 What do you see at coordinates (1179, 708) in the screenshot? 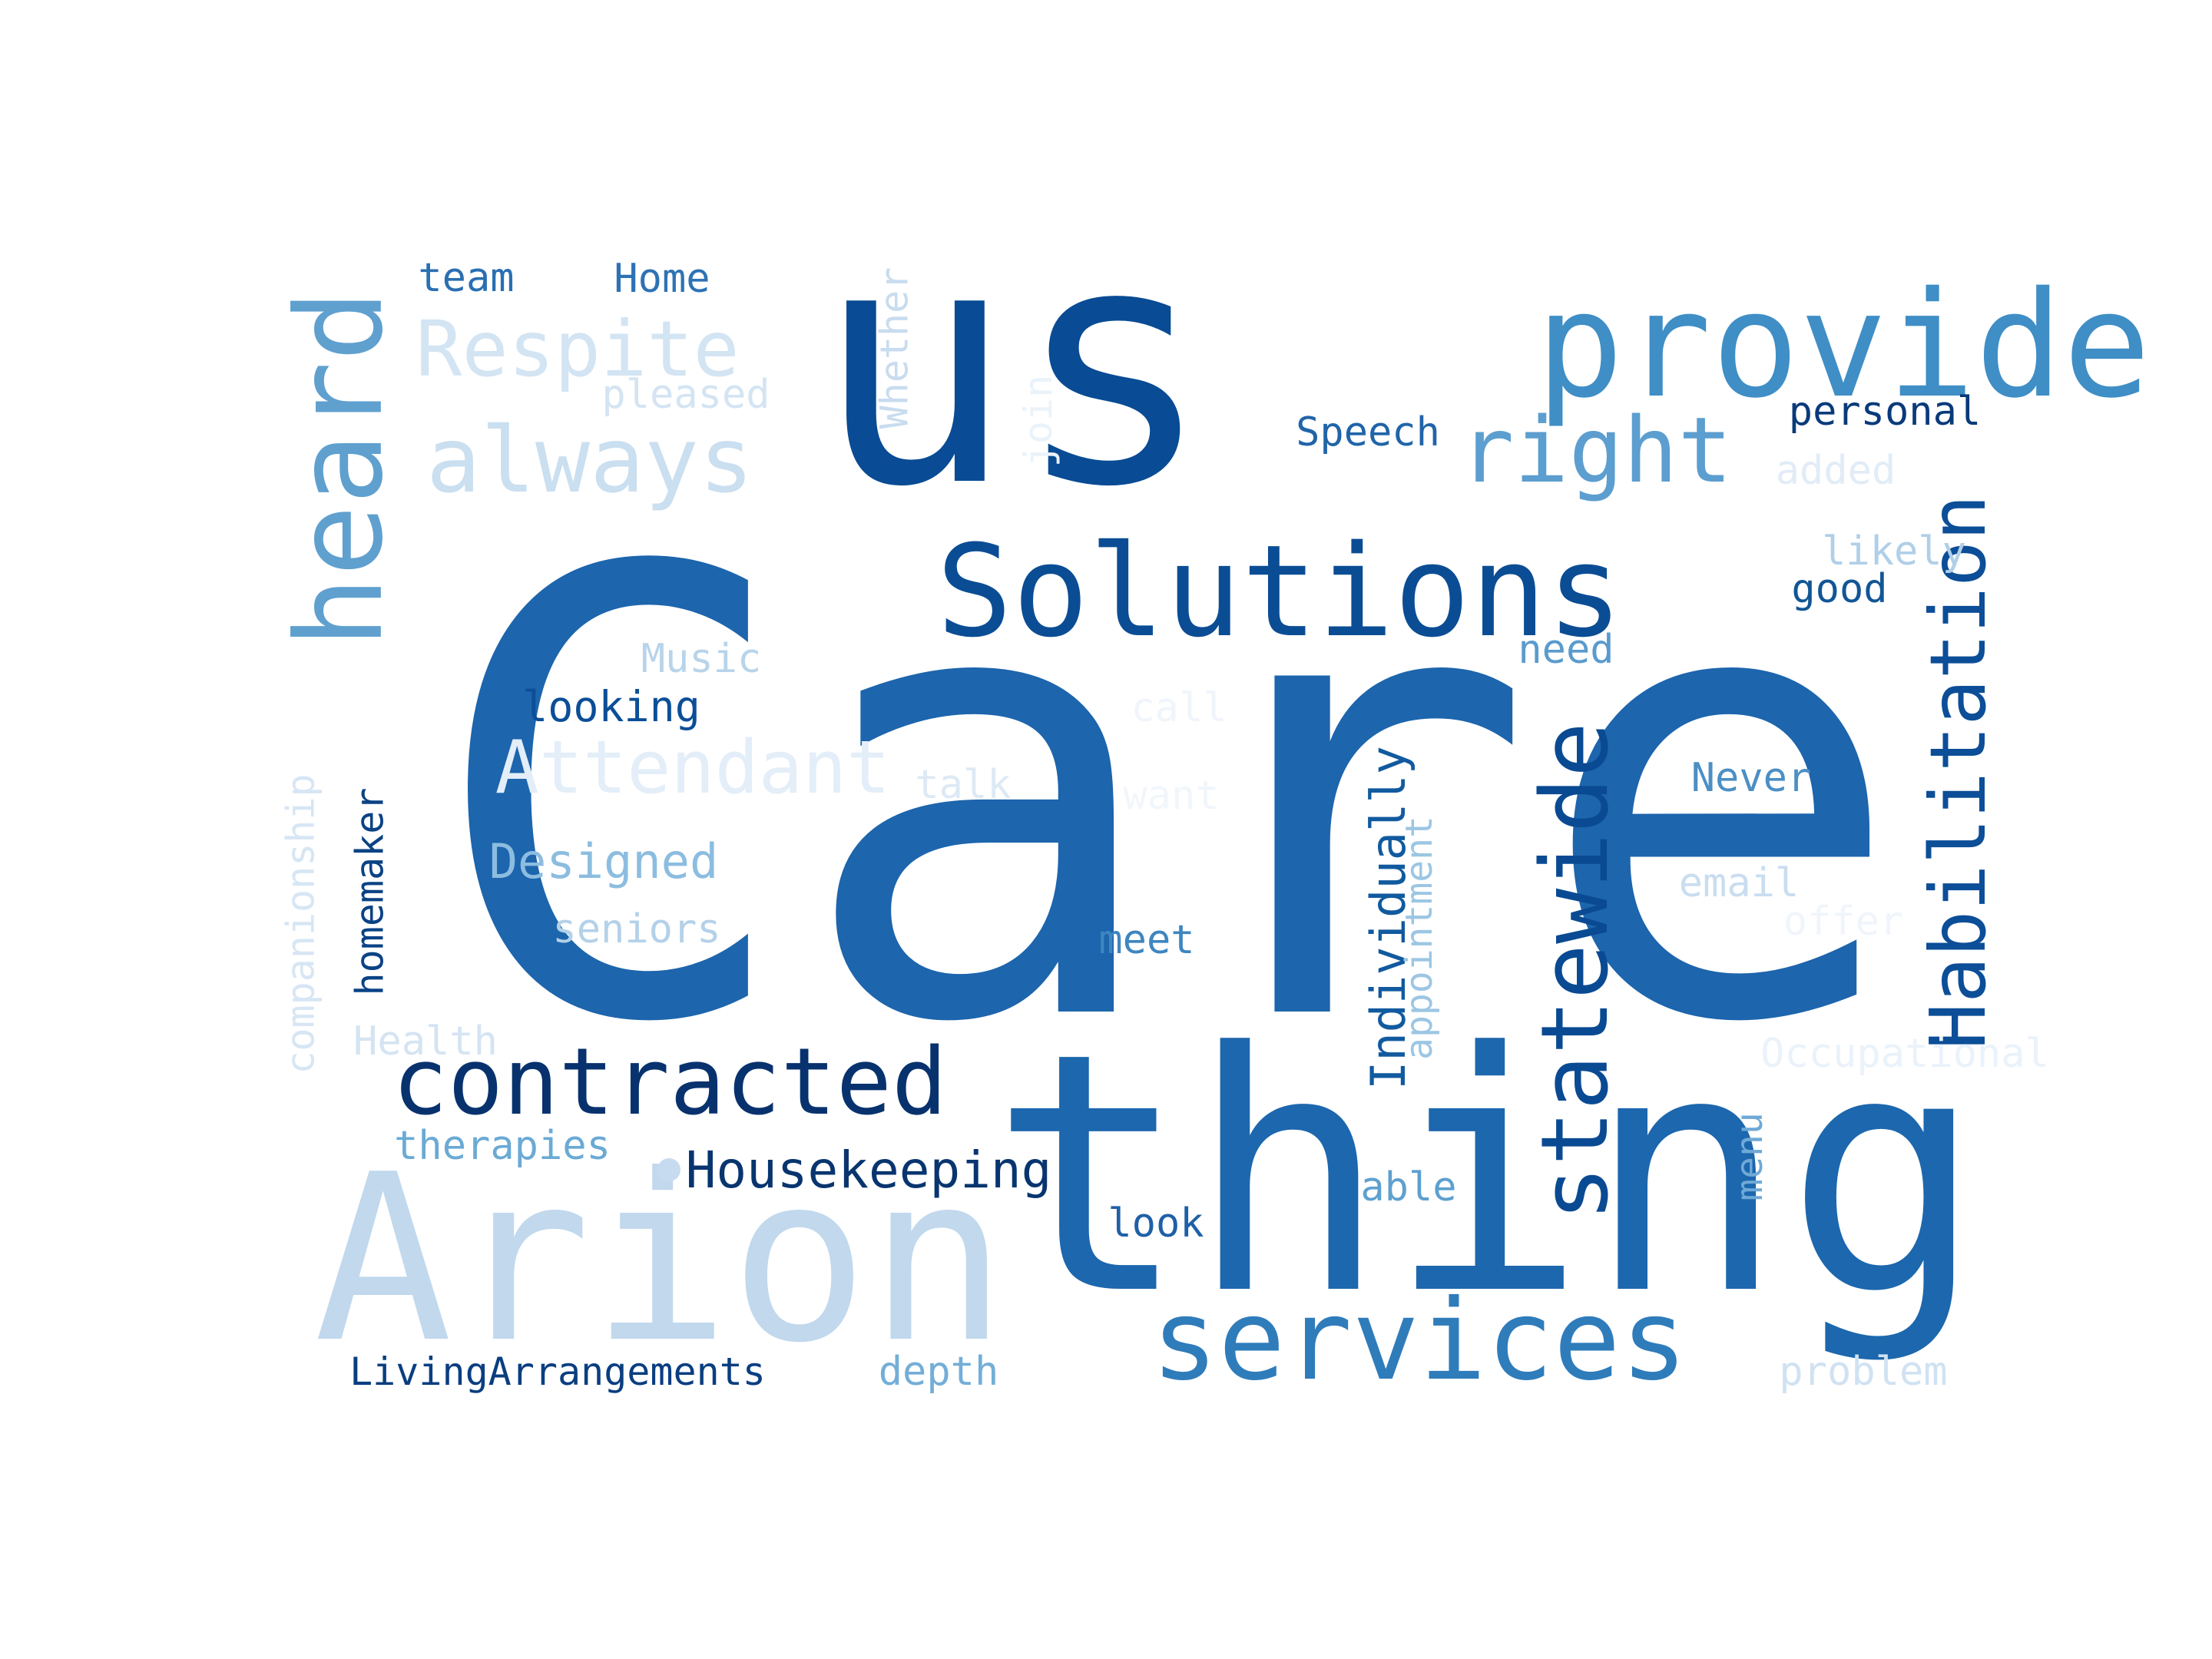
I see `word-call: call` at bounding box center [1179, 708].